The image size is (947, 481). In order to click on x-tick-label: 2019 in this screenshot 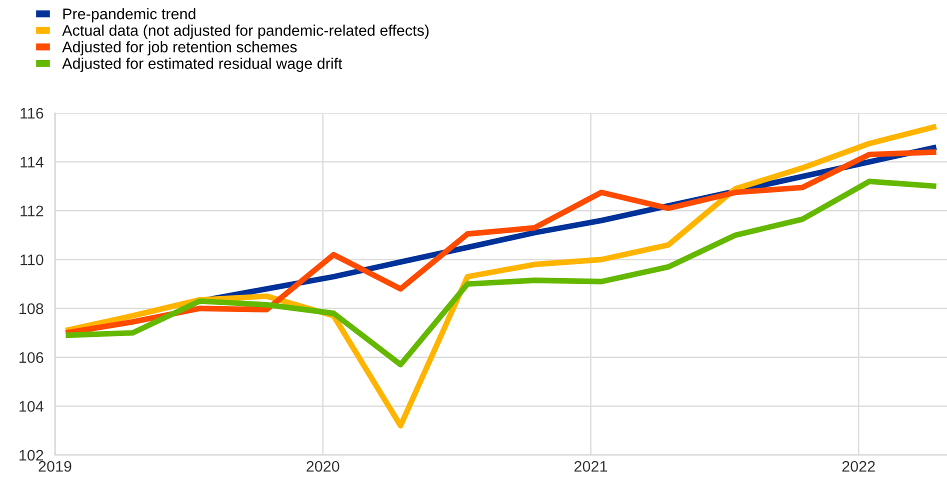, I will do `click(55, 466)`.